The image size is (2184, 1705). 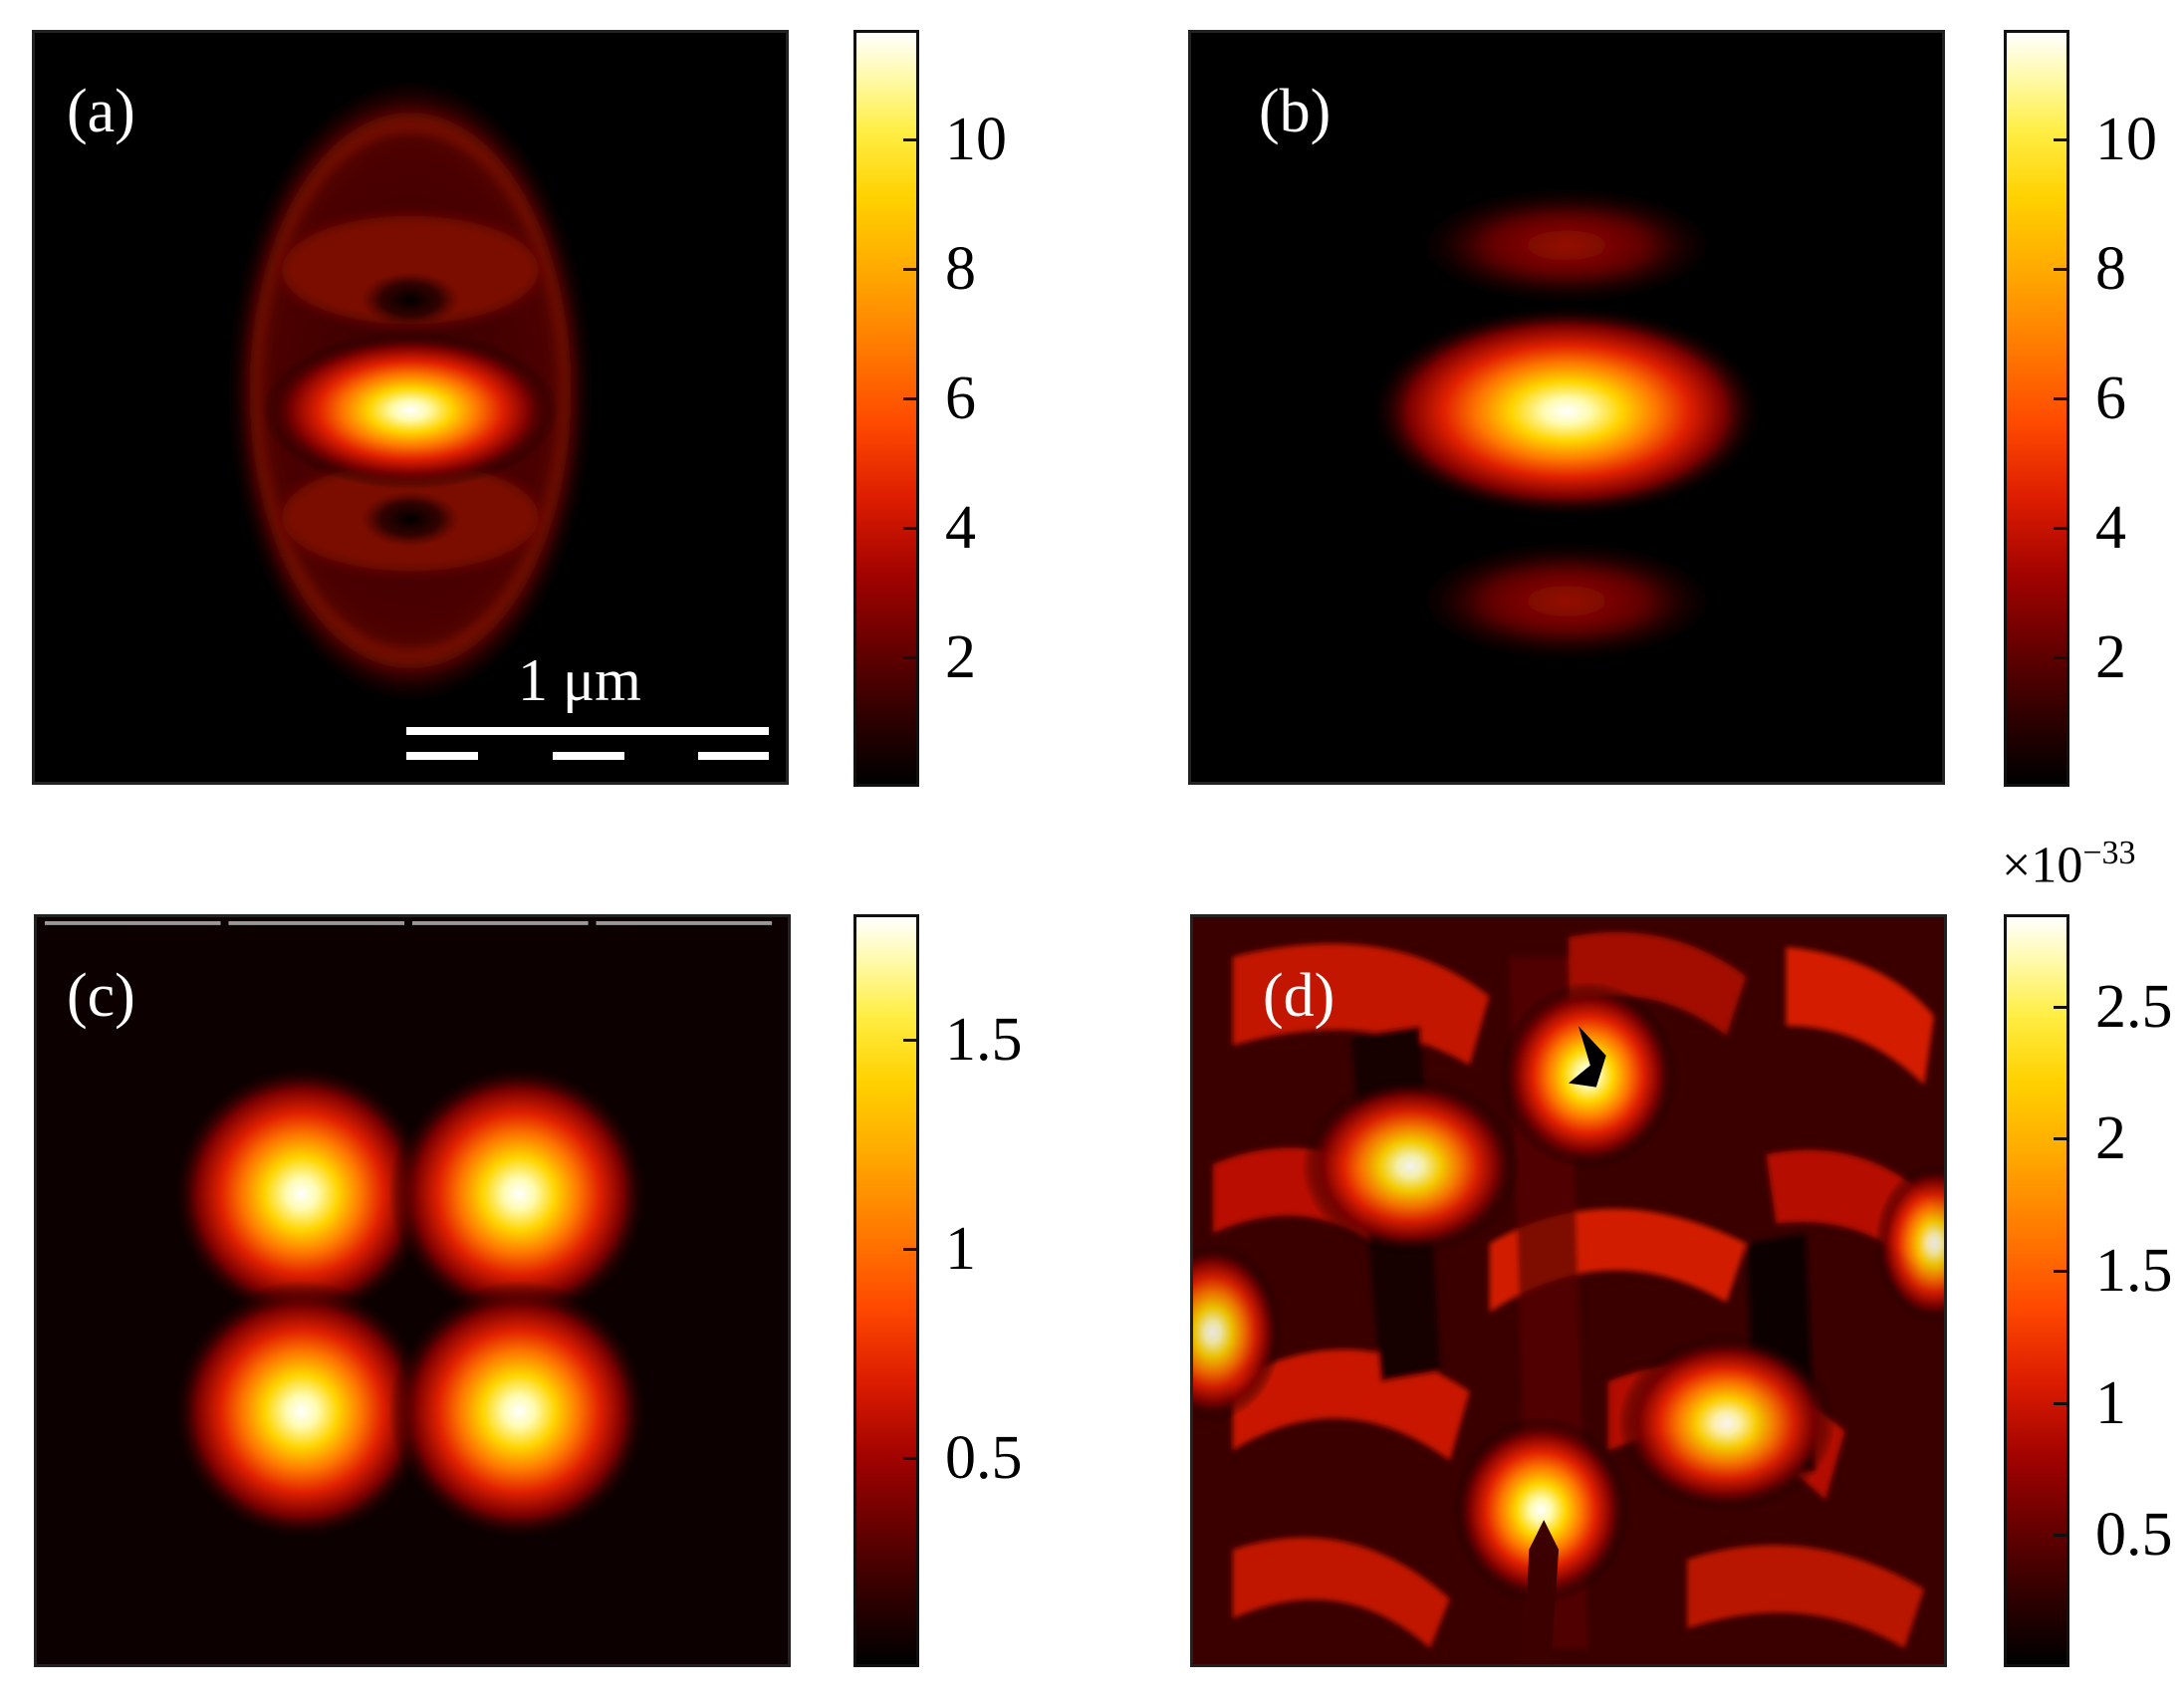 I want to click on spot-top-right-c, so click(x=519, y=1194).